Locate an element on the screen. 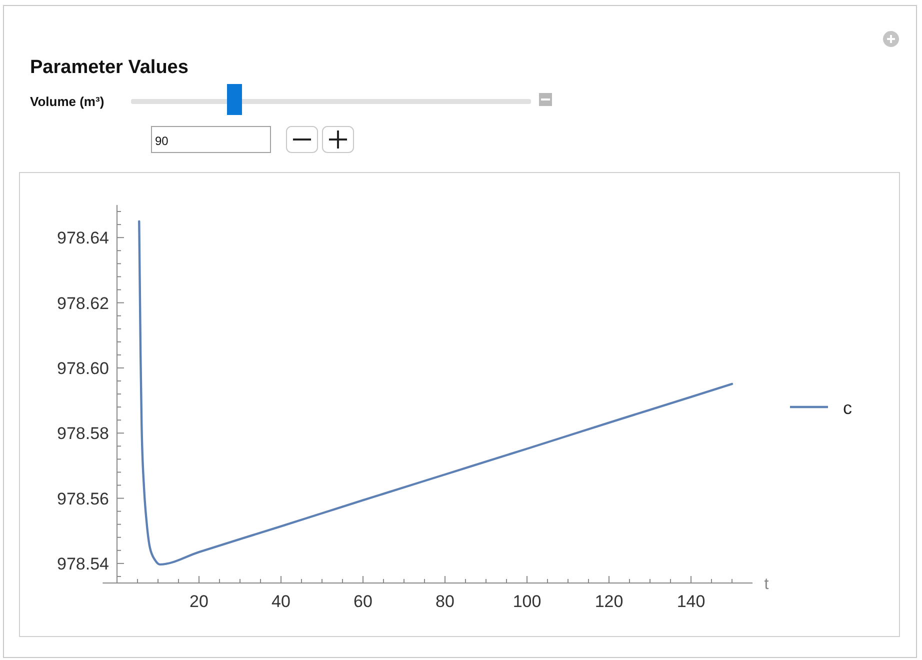 Image resolution: width=922 pixels, height=660 pixels. text: Volume (m³) is located at coordinates (67, 101).